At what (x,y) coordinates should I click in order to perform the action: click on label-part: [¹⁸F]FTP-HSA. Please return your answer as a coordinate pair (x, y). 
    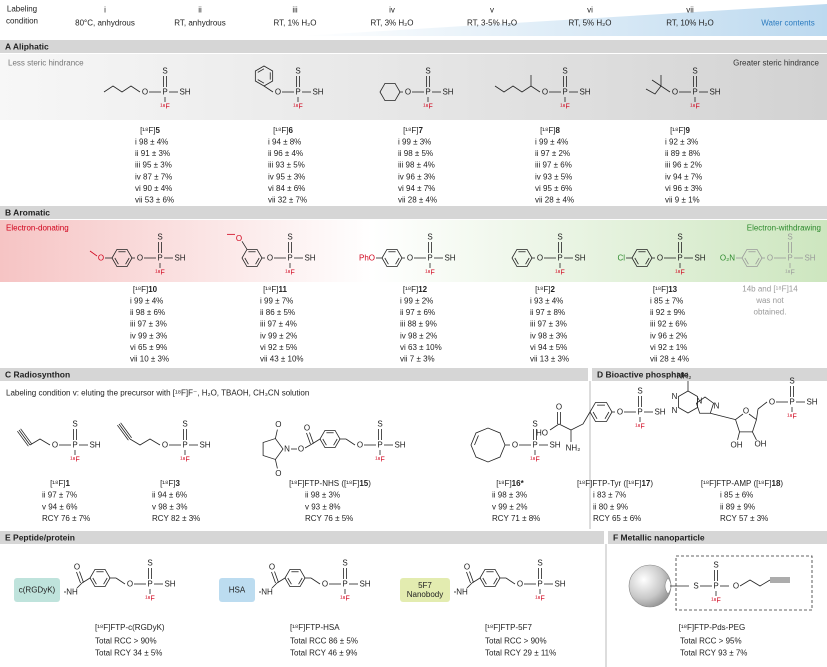
    Looking at the image, I should click on (315, 627).